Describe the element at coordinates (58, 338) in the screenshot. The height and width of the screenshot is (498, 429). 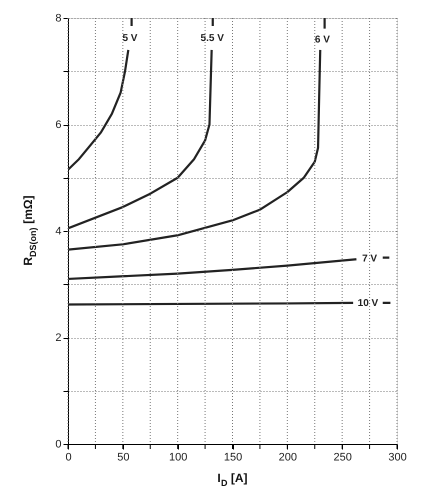
I see `y-tick-label: 2` at that location.